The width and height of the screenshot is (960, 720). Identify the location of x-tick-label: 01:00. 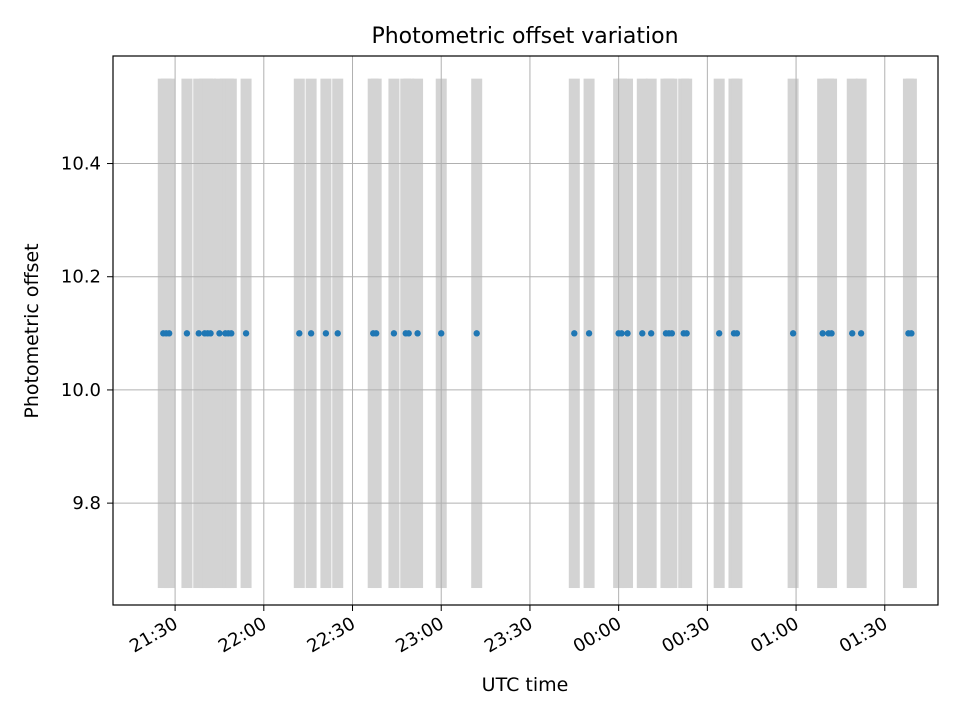
(774, 635).